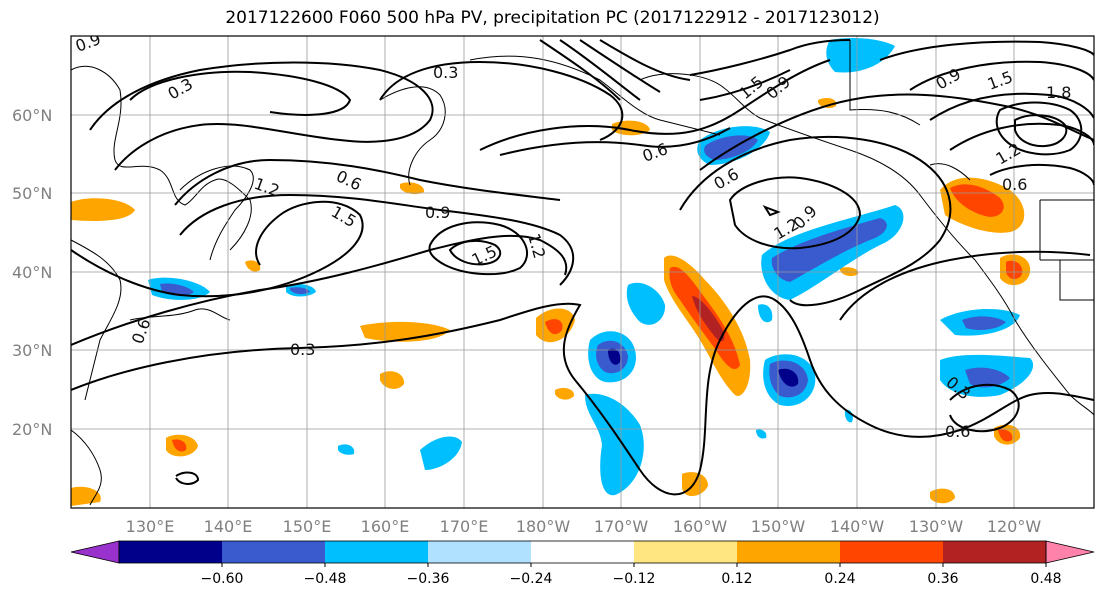 Image resolution: width=1105 pixels, height=601 pixels. I want to click on colorbar-tick-label: −0.36, so click(428, 579).